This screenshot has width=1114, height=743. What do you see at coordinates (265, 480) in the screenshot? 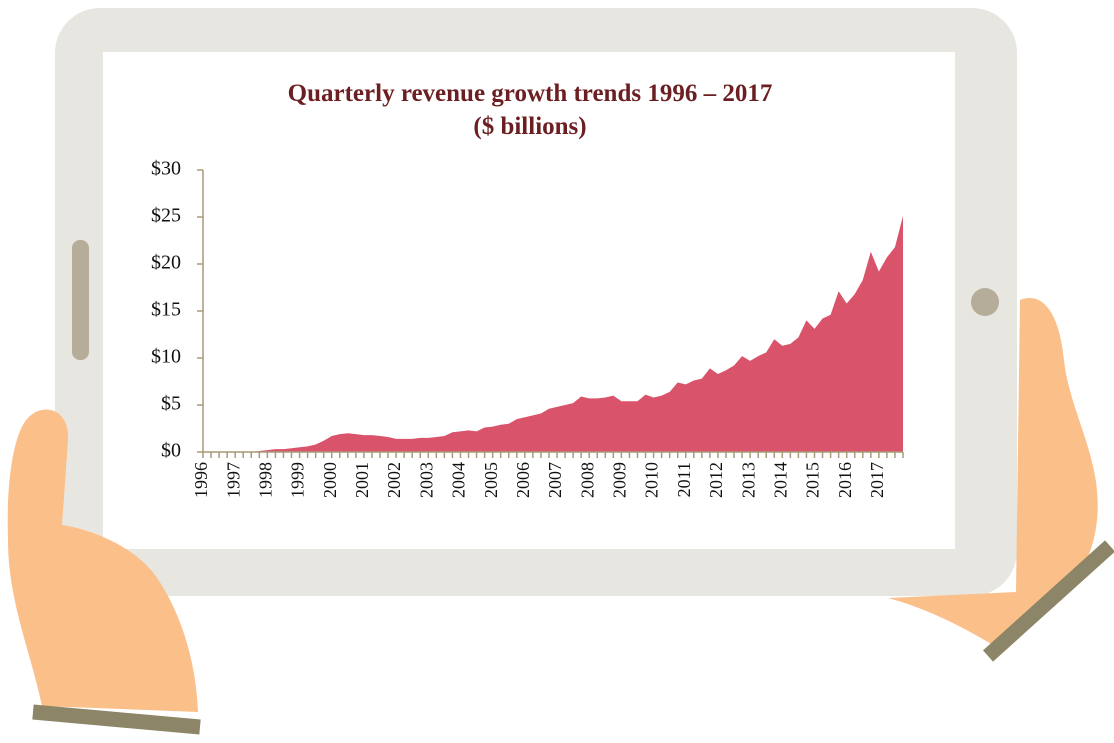
I see `x-tick-label: 1998` at bounding box center [265, 480].